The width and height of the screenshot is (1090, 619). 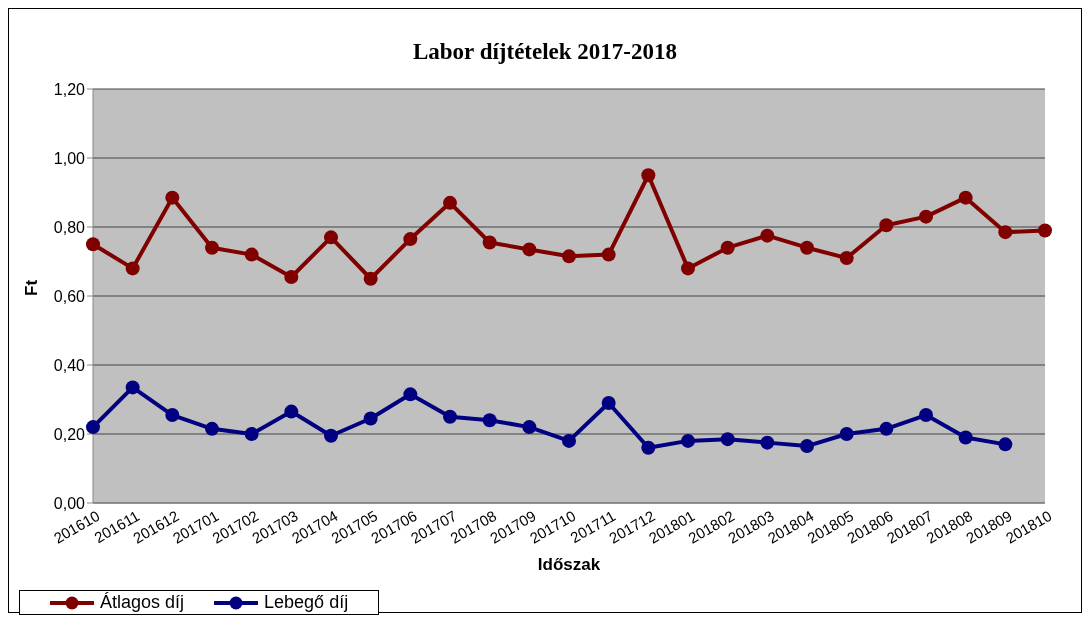 I want to click on y-tick-label: 1,20, so click(x=69, y=89).